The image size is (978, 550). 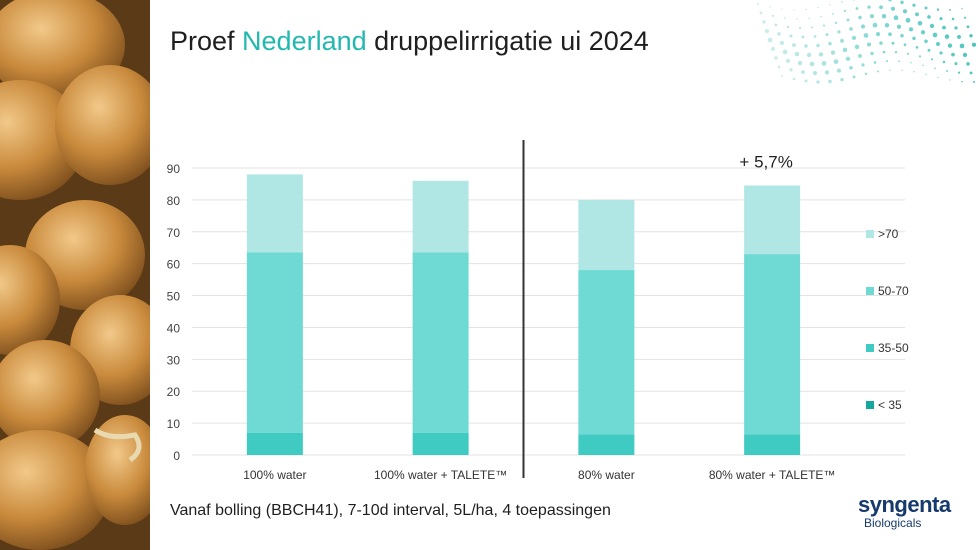 What do you see at coordinates (890, 405) in the screenshot?
I see `legend-label: < 35` at bounding box center [890, 405].